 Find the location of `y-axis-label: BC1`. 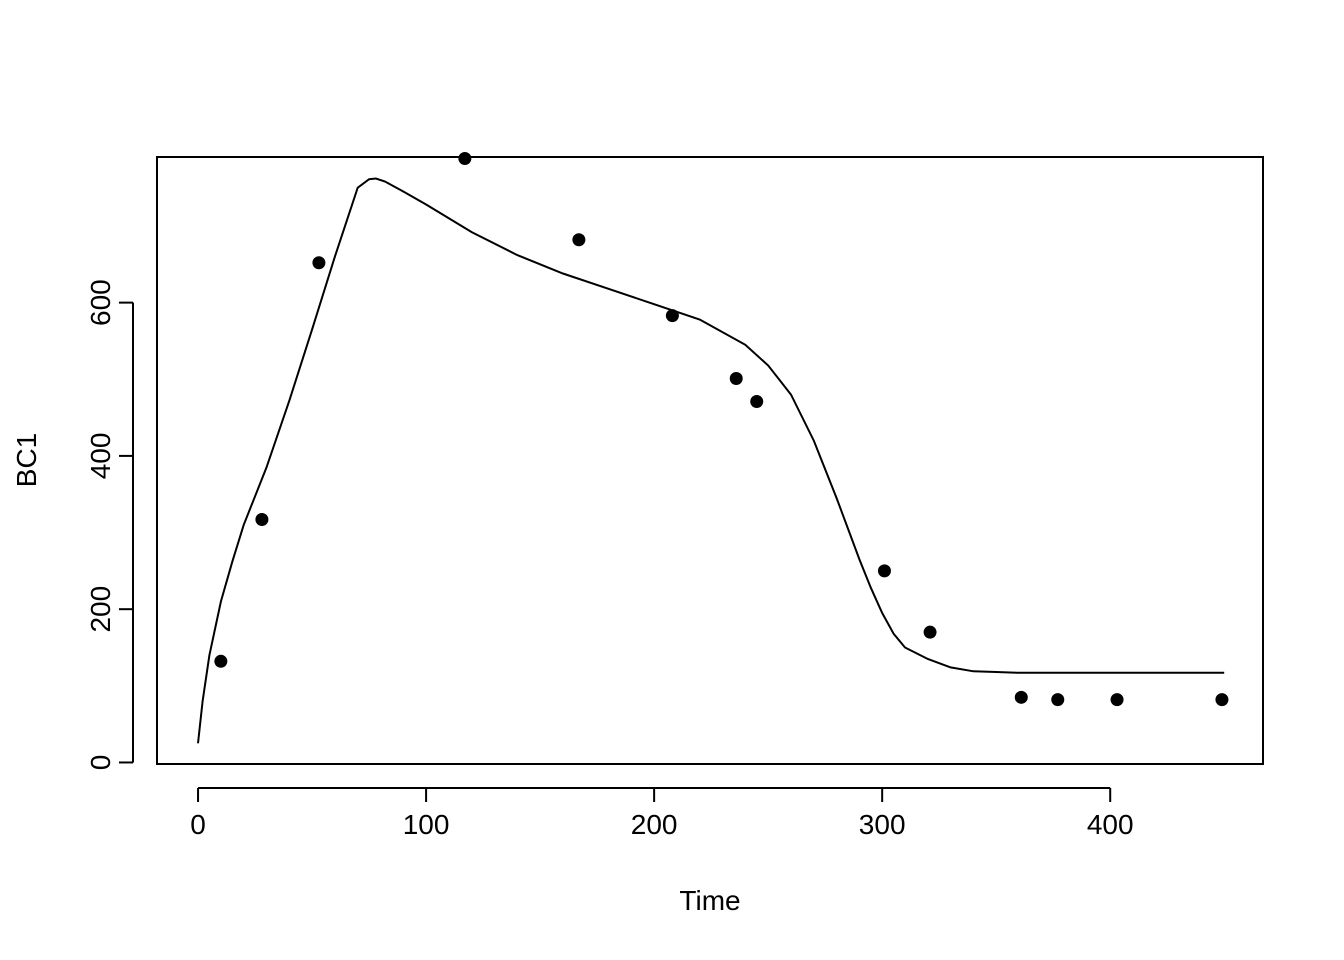

y-axis-label: BC1 is located at coordinates (26, 460).